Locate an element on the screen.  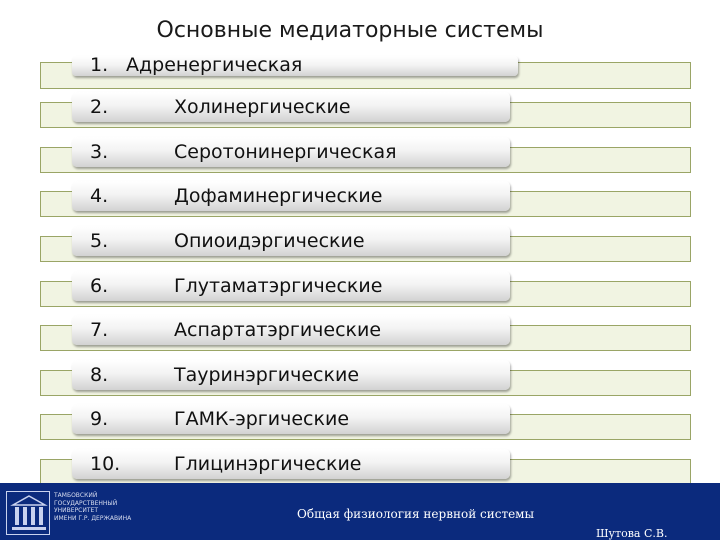
list-item: 3. Серотонинергическая is located at coordinates (360, 155).